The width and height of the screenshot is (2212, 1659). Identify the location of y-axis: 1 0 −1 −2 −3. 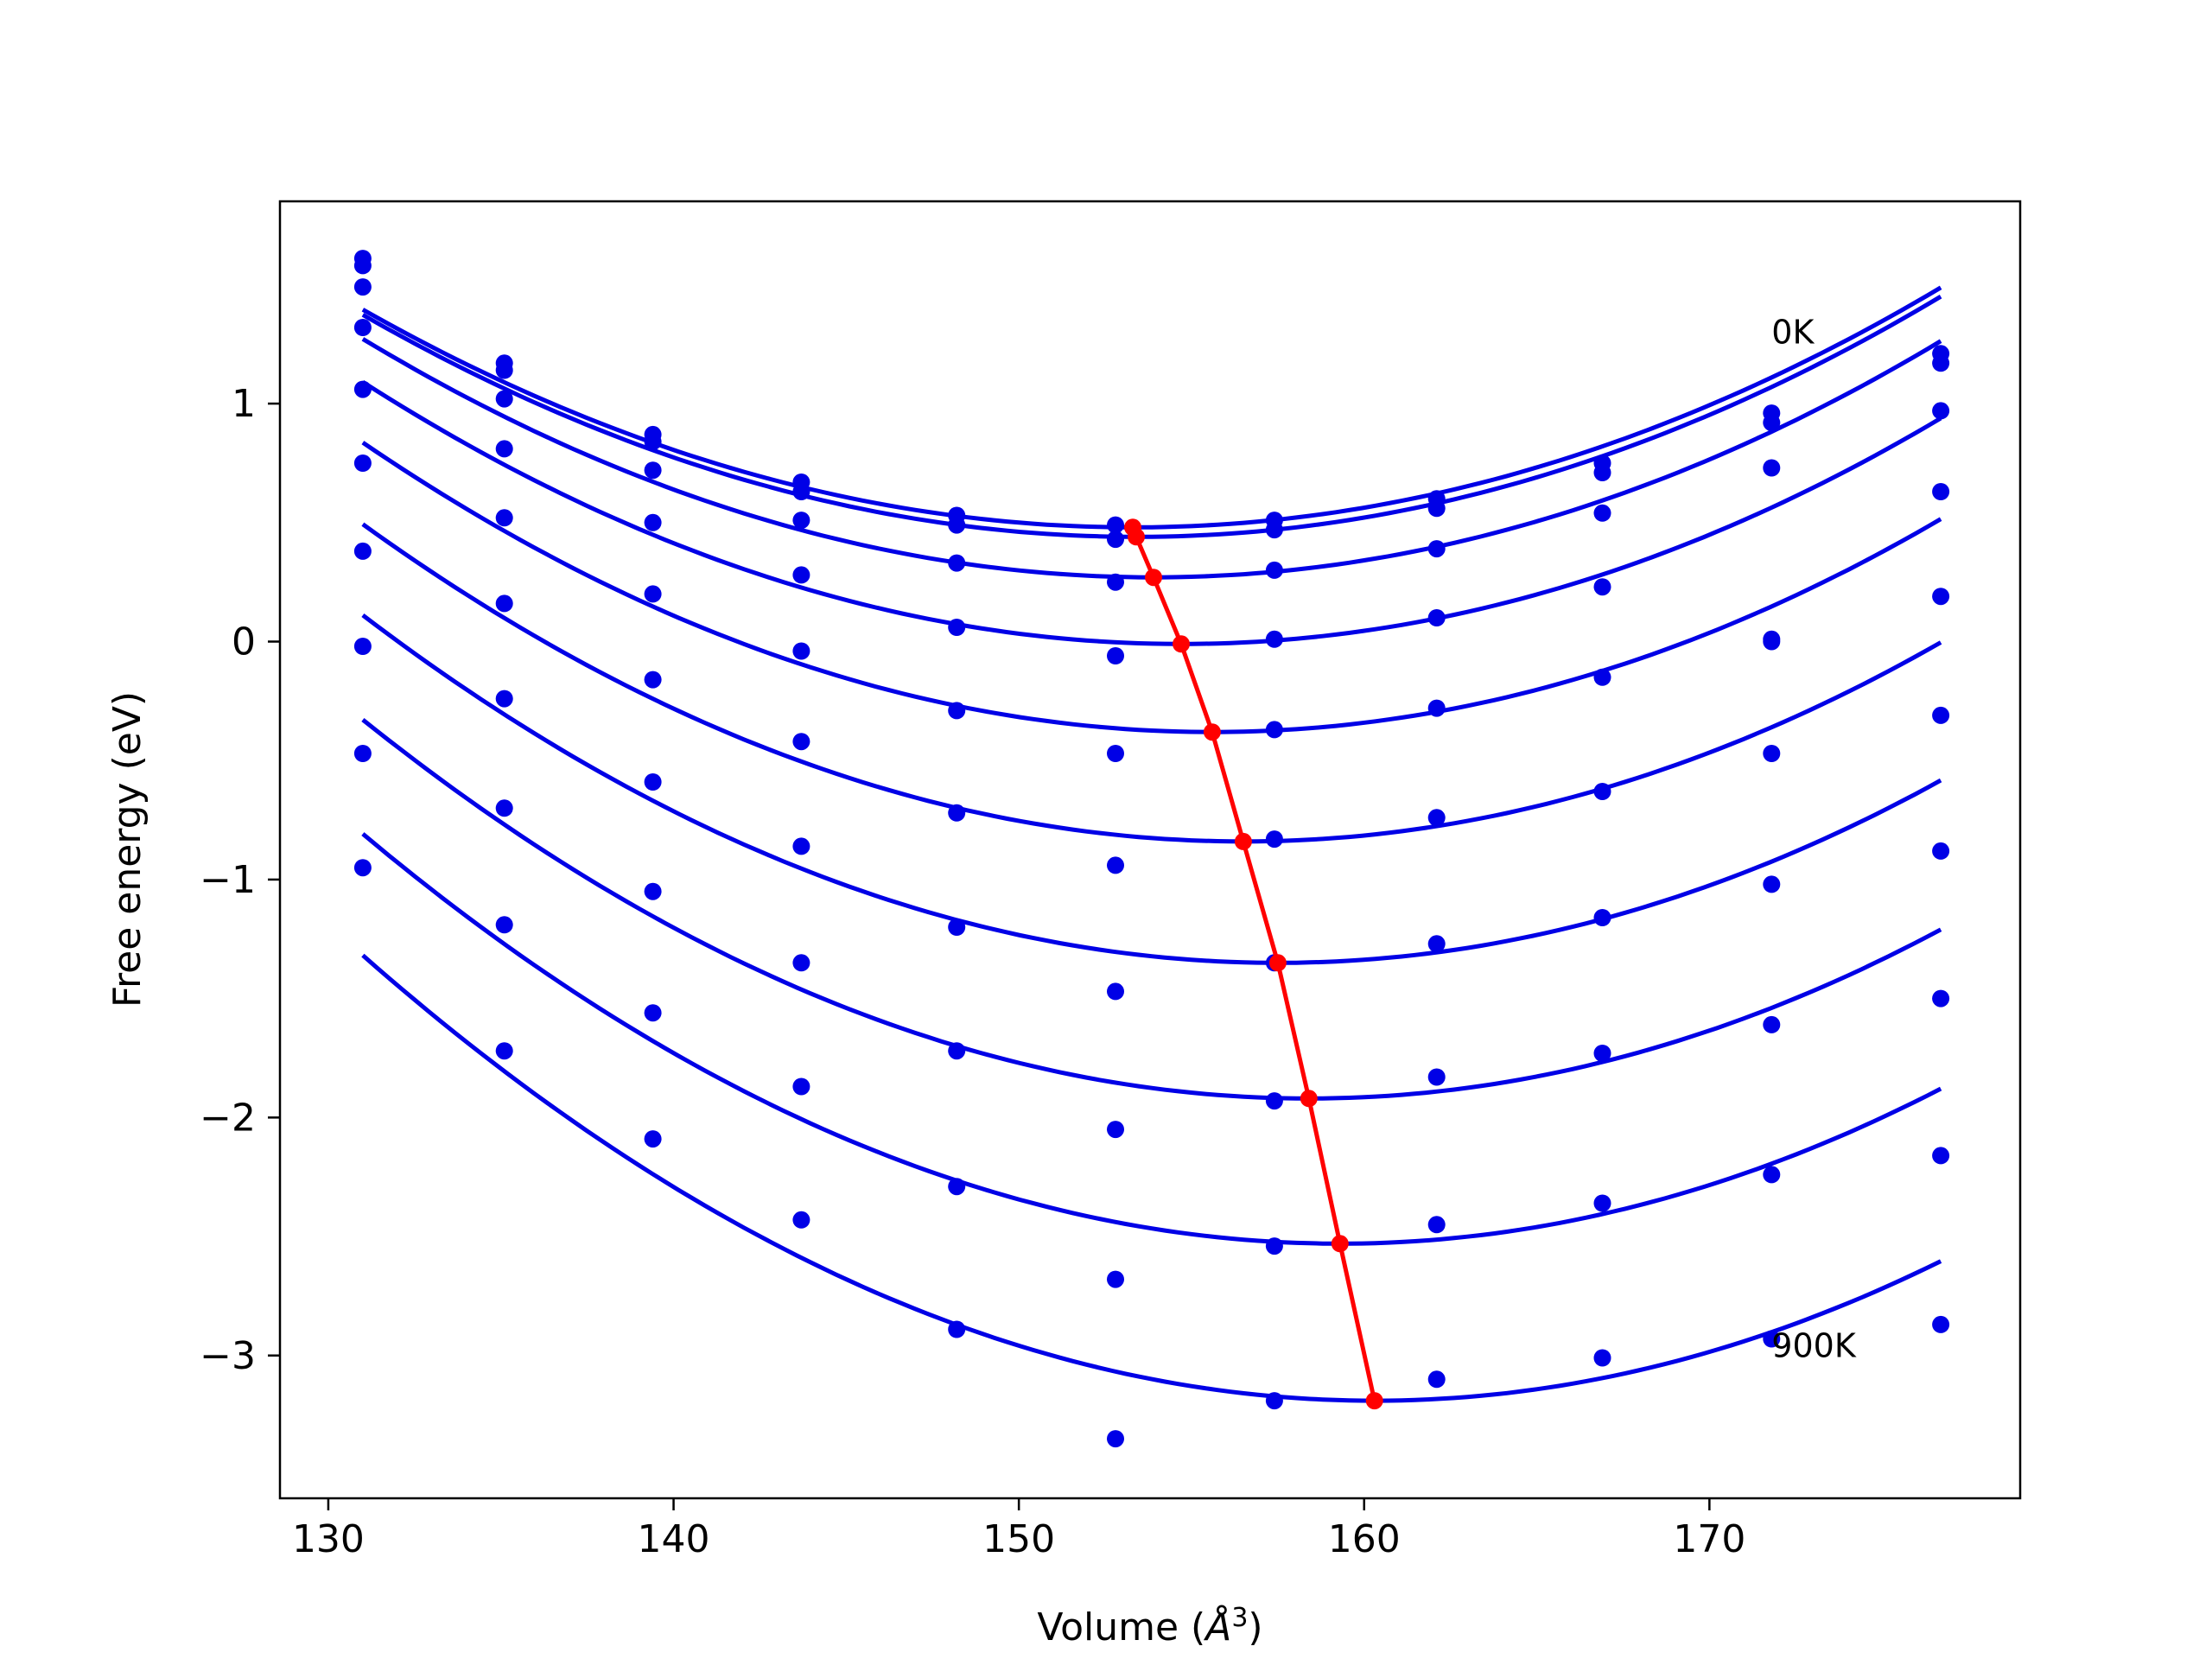
(240, 880).